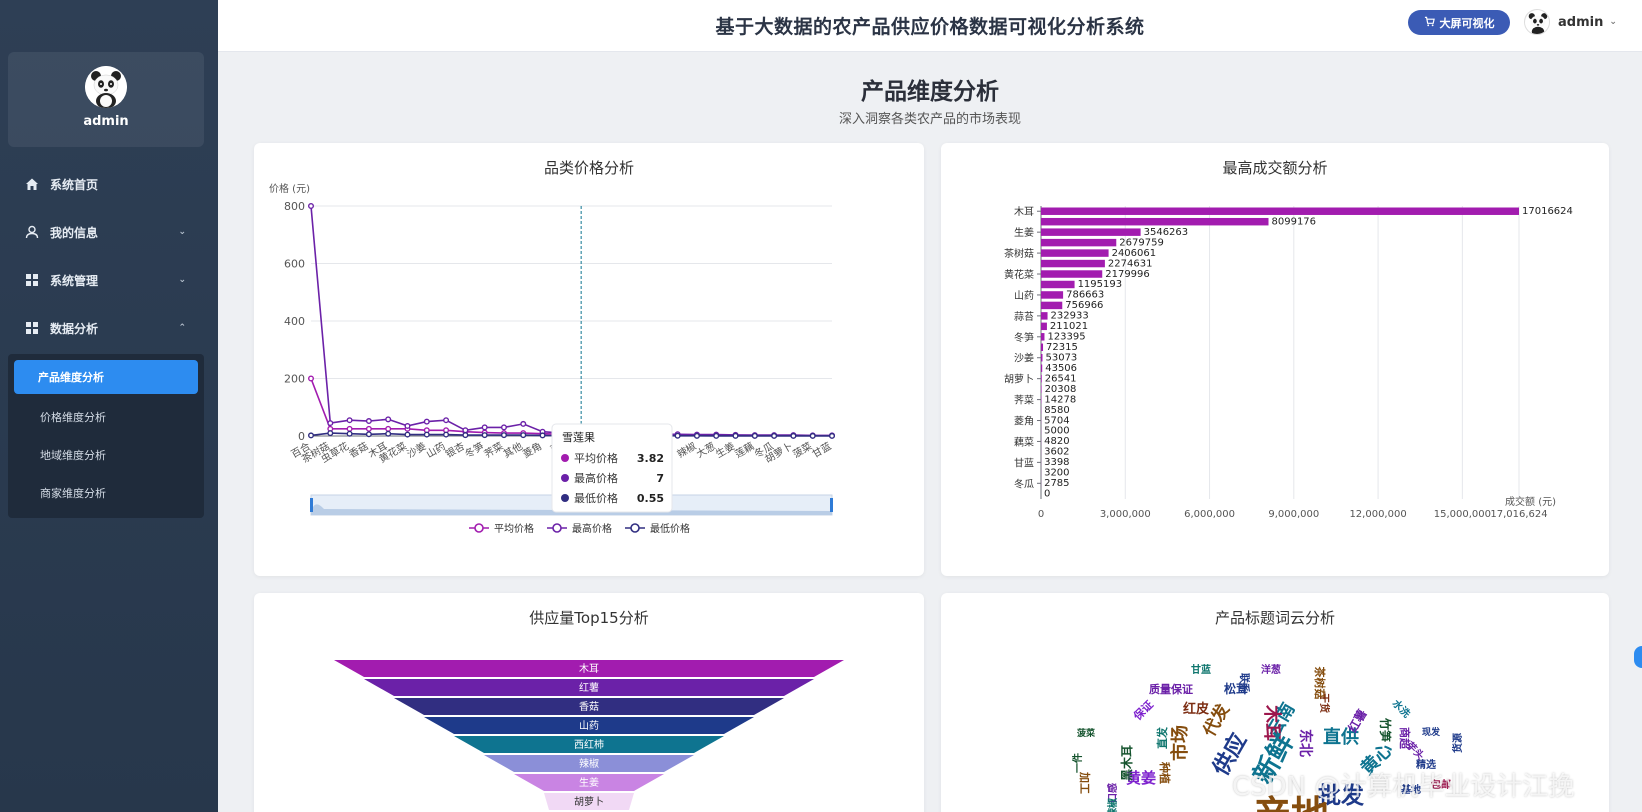  Describe the element at coordinates (514, 528) in the screenshot. I see `legend-label: 平均价格` at that location.